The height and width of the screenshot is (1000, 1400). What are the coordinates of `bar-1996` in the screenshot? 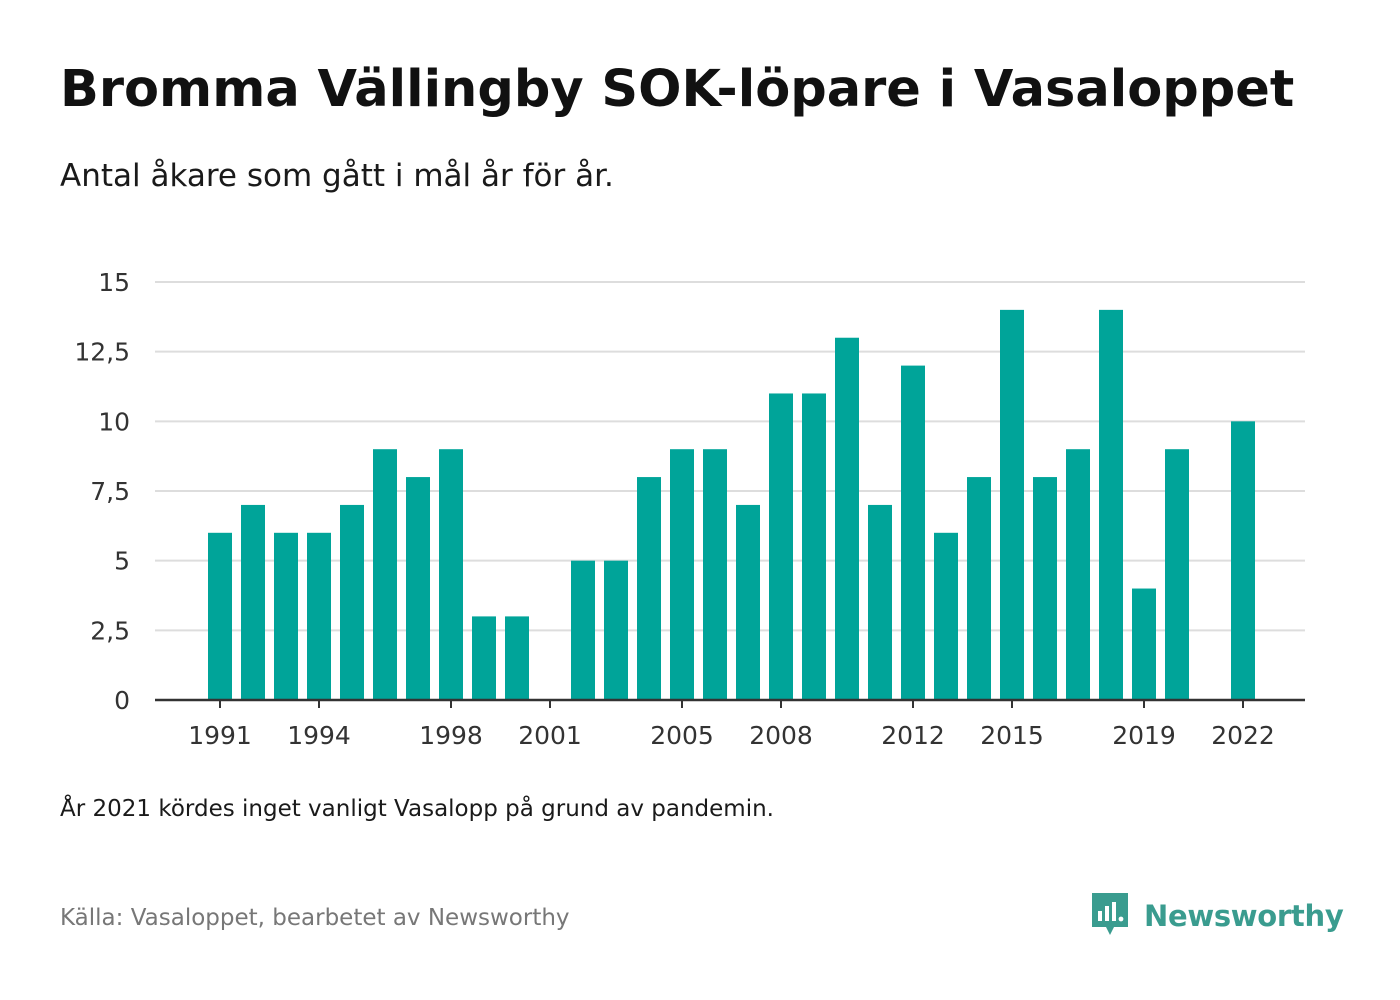 It's located at (385, 574).